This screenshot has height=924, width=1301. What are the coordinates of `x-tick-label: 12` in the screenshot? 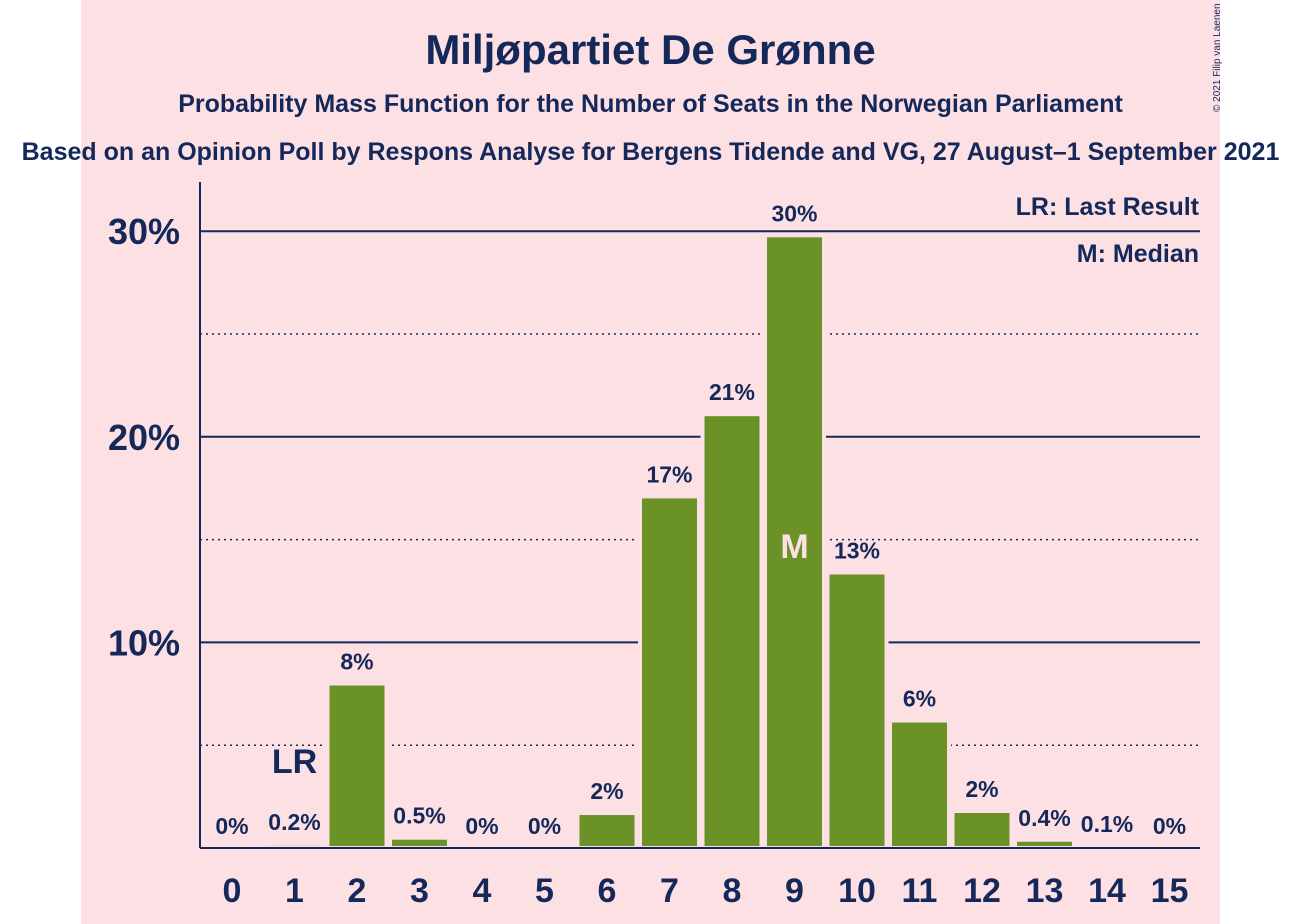 It's located at (982, 891).